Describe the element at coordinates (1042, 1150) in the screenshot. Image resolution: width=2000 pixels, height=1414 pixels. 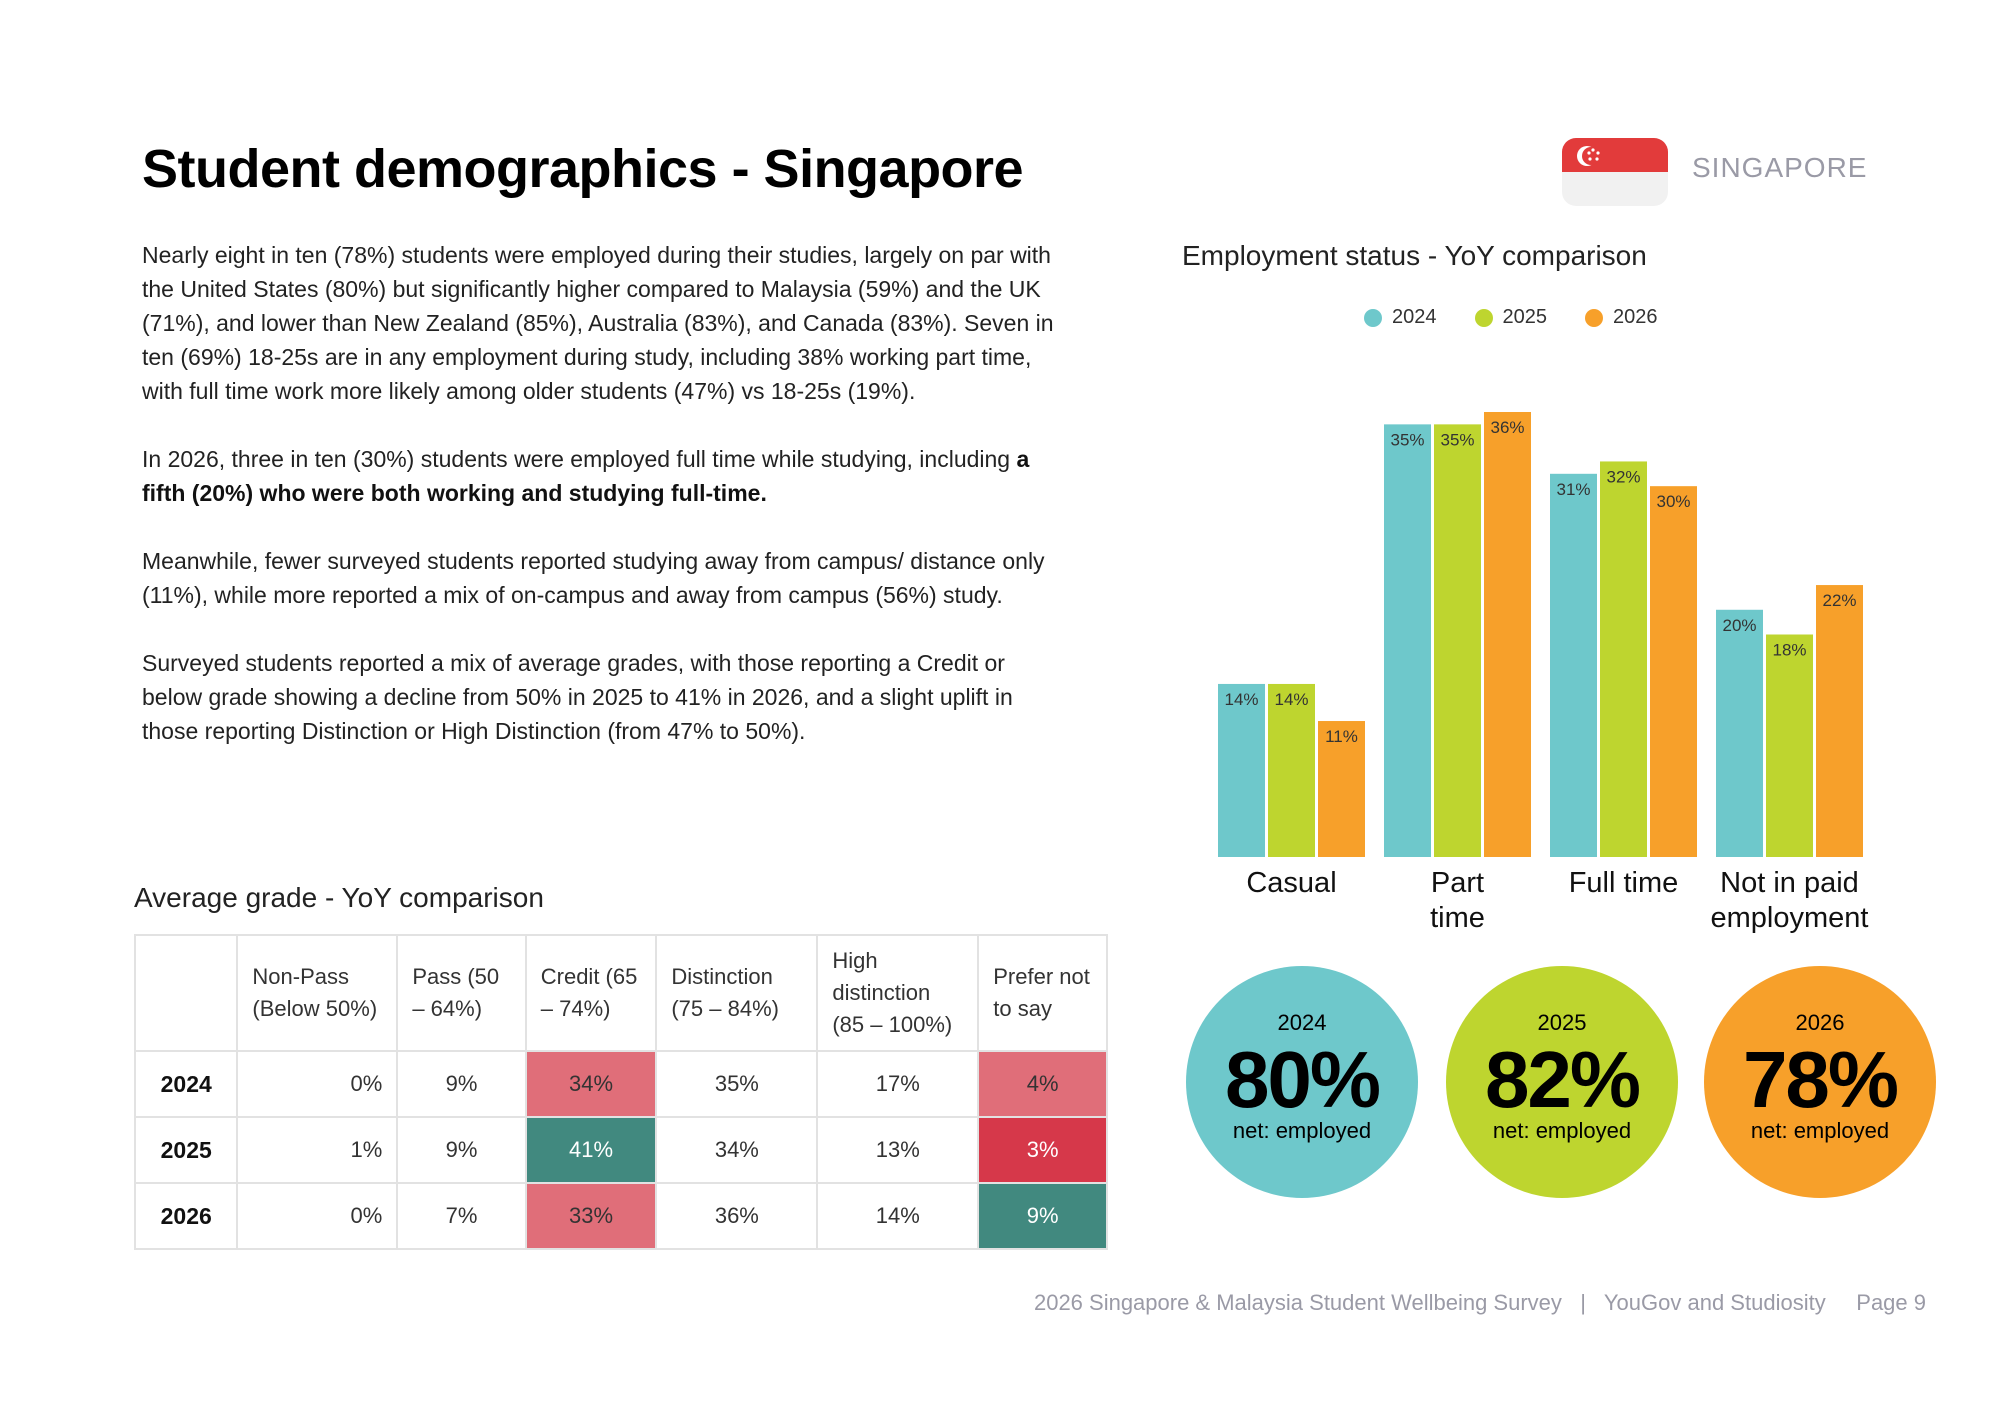
I see `cell-prefer-not-to-say: 3%` at that location.